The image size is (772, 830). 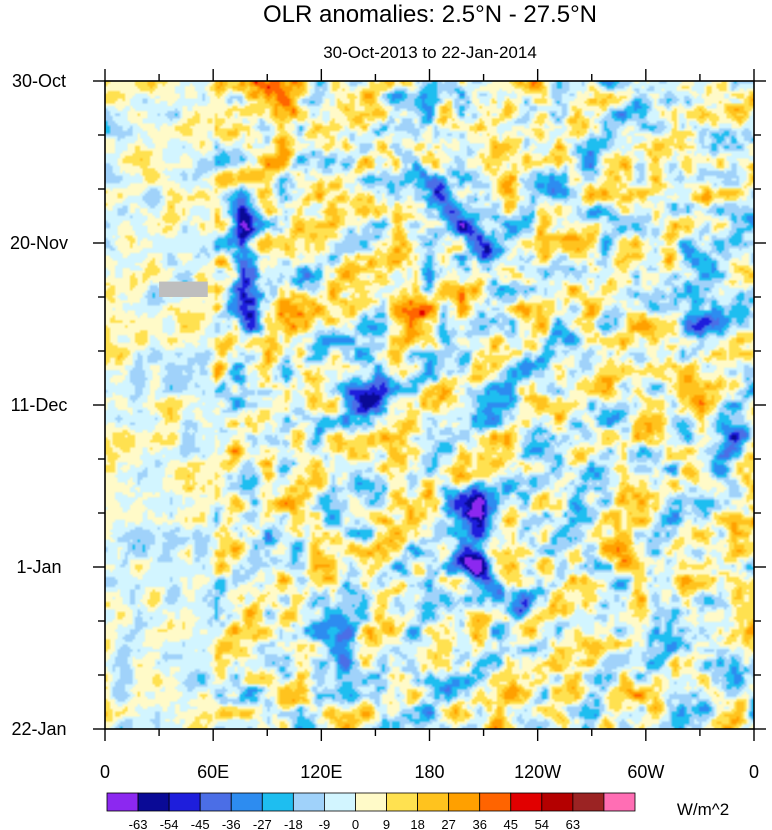 I want to click on colorbar: -63 -54 -45 -36 -27 -18 -9 0 9 18 27 36 45 54 63, so click(x=371, y=811).